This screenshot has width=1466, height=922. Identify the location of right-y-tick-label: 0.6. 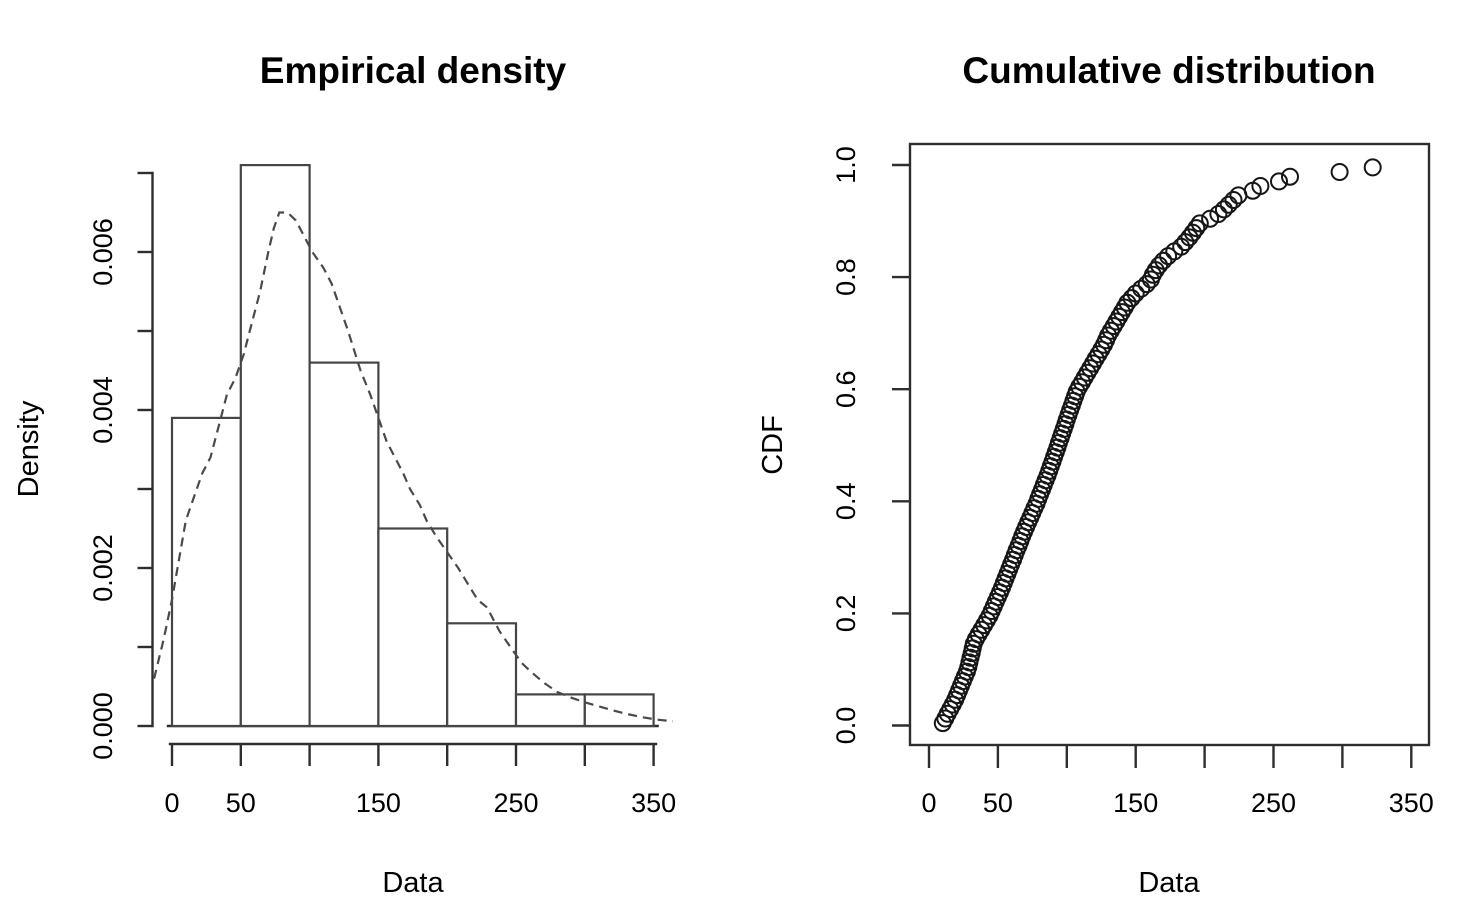
(846, 389).